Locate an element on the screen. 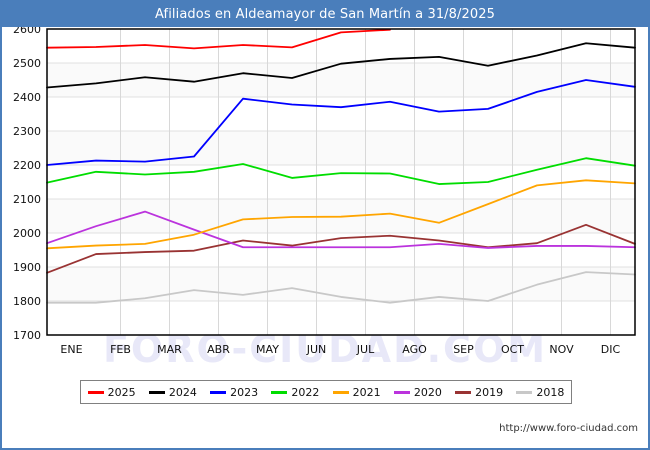 This screenshot has height=450, width=650. legend-label-2019: 2019 is located at coordinates (489, 392).